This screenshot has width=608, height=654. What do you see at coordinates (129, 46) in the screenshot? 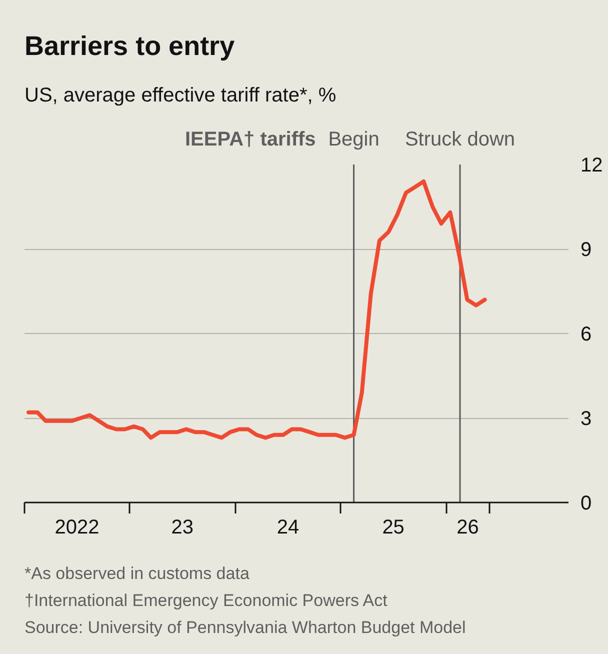
I see `chart-title: Barriers to entry` at bounding box center [129, 46].